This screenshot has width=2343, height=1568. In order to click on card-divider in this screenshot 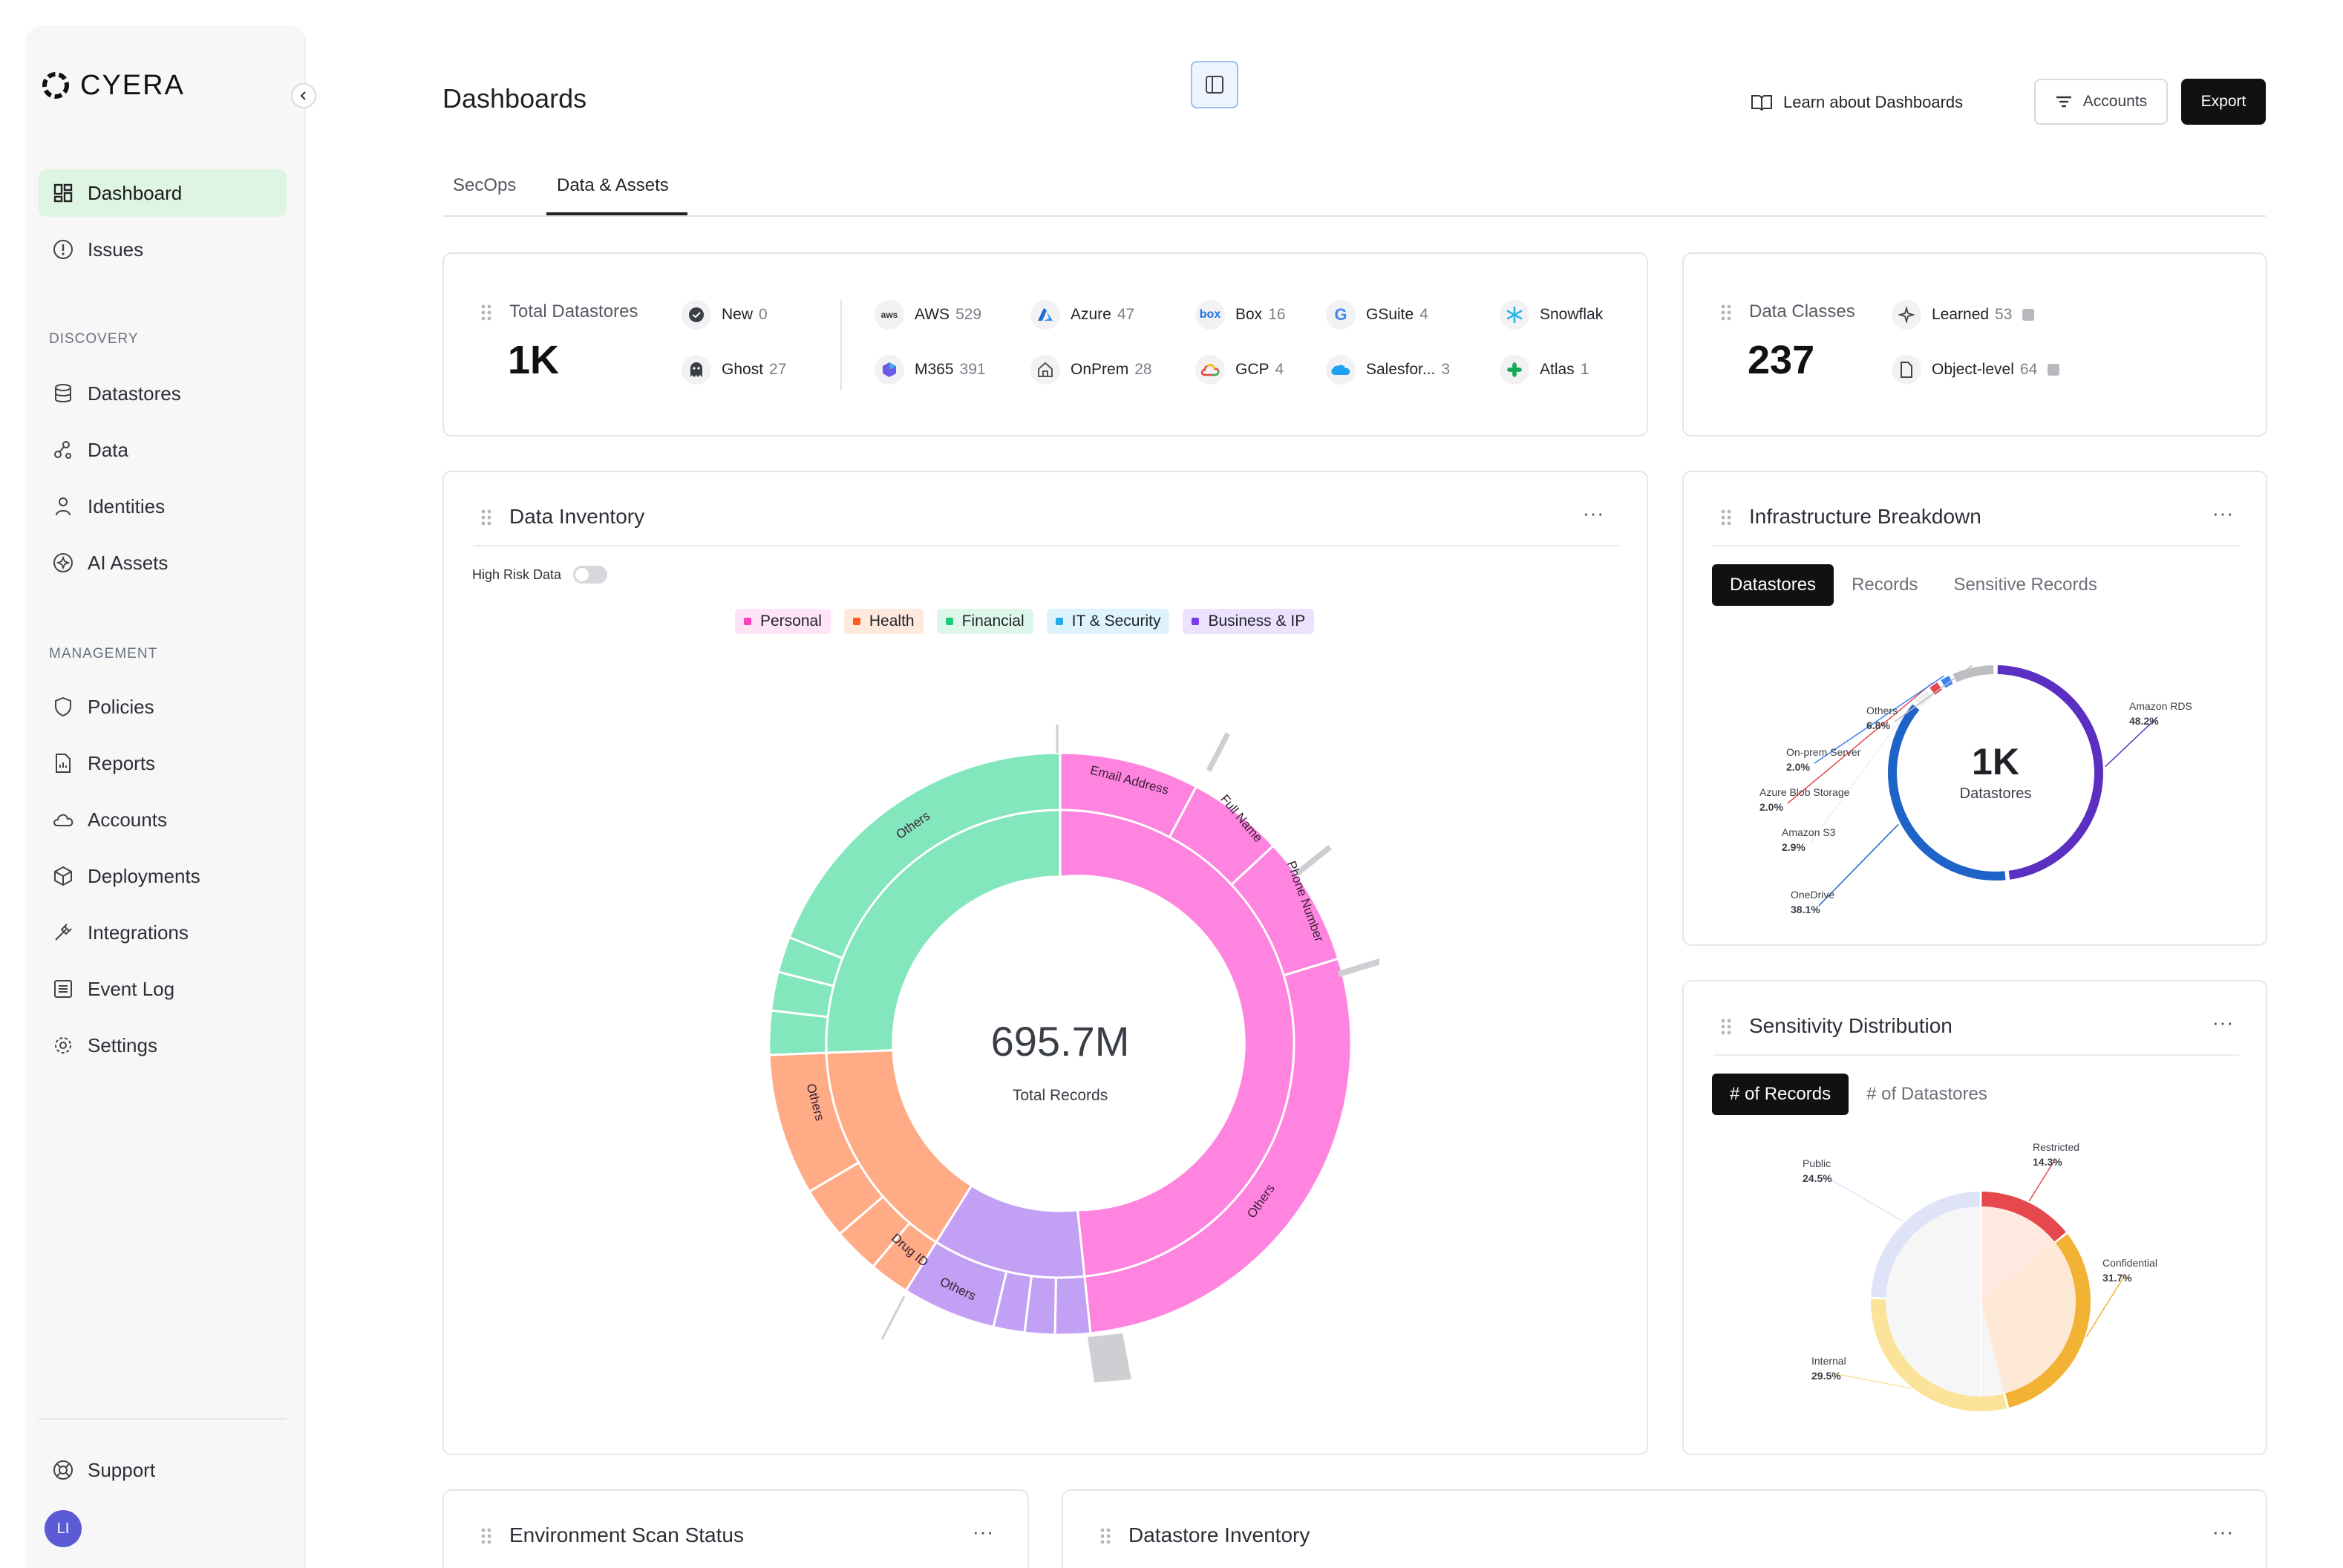, I will do `click(1047, 545)`.